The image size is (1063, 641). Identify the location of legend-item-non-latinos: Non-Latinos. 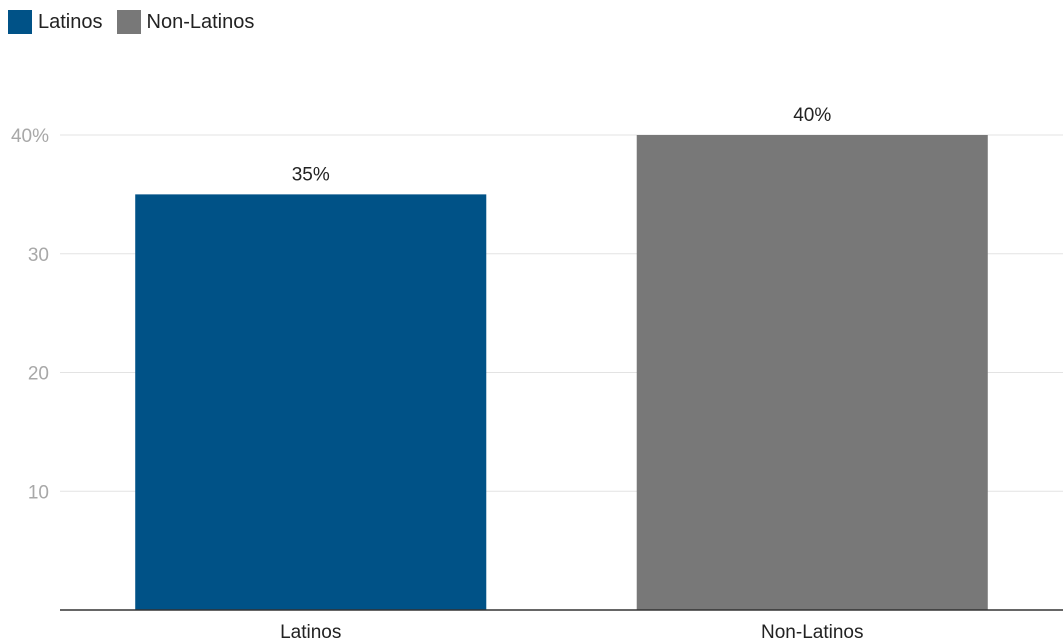
(185, 22).